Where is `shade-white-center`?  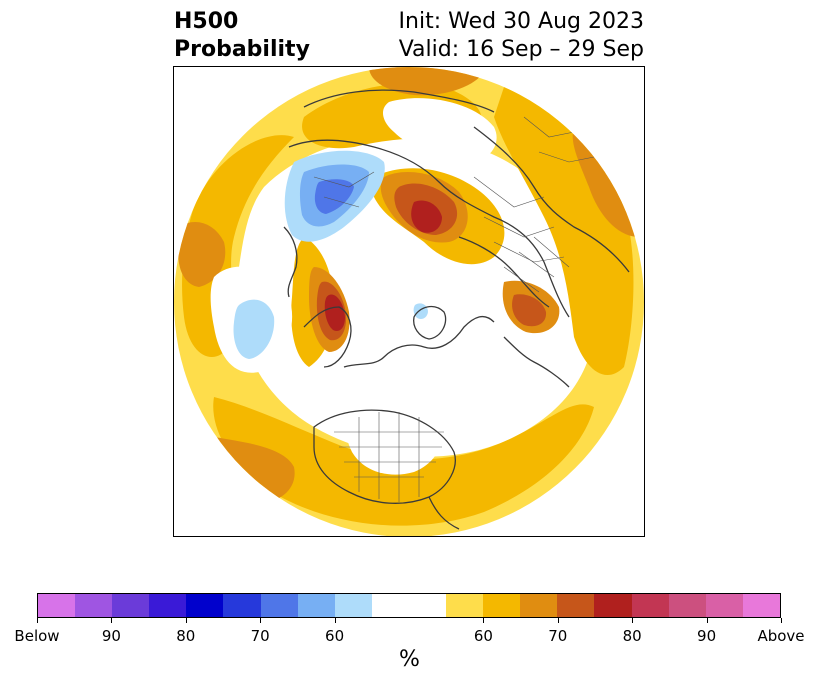 shade-white-center is located at coordinates (429, 315).